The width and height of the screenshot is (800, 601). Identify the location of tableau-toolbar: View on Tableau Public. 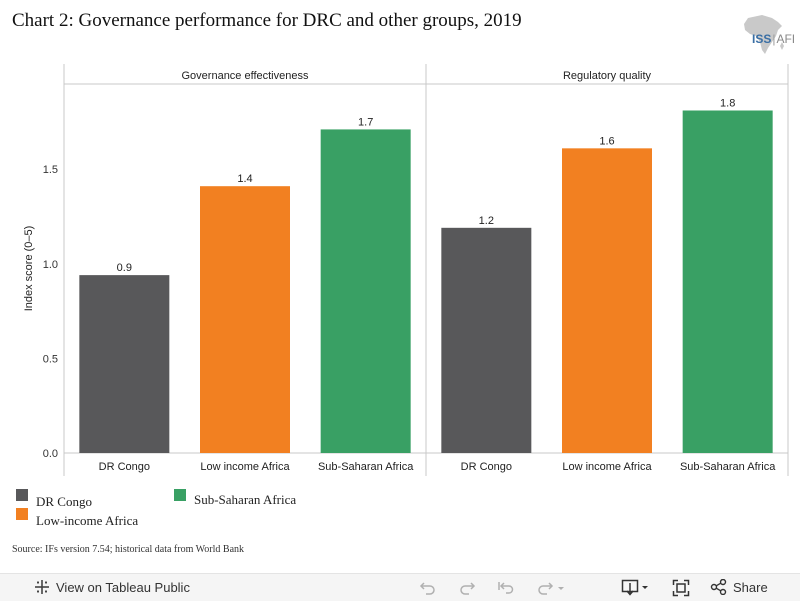
(400, 587).